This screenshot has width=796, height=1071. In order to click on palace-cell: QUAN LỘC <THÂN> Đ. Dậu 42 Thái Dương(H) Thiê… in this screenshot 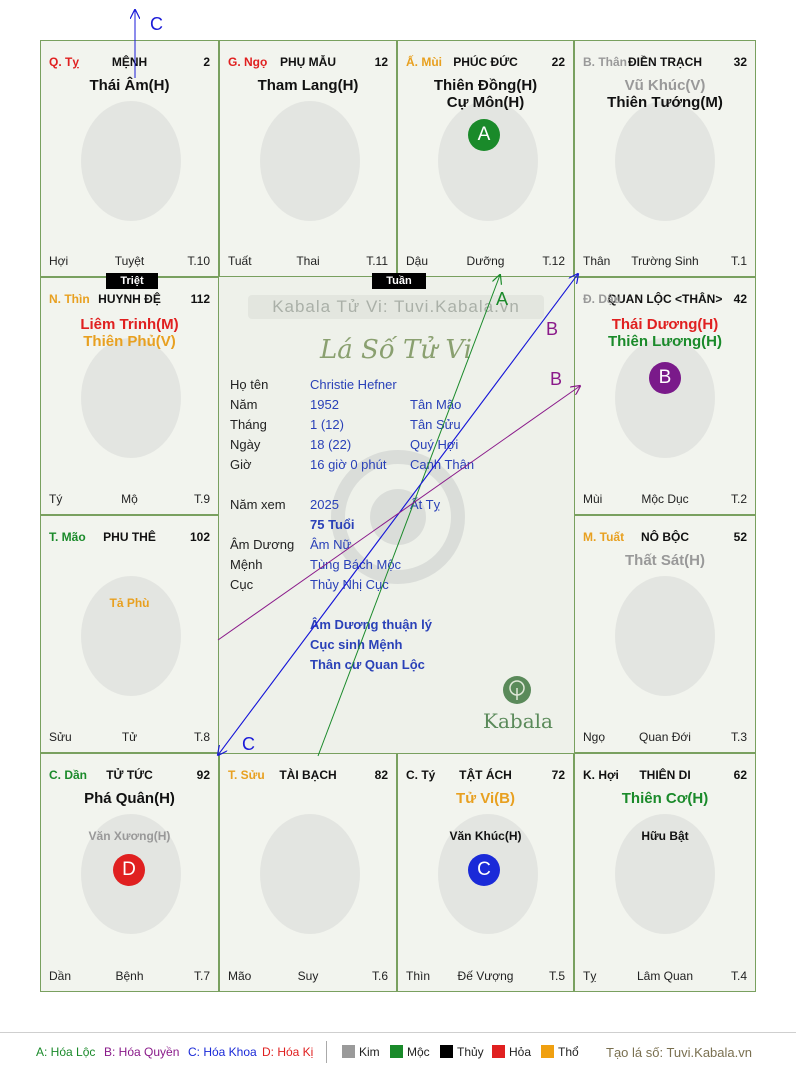, I will do `click(665, 396)`.